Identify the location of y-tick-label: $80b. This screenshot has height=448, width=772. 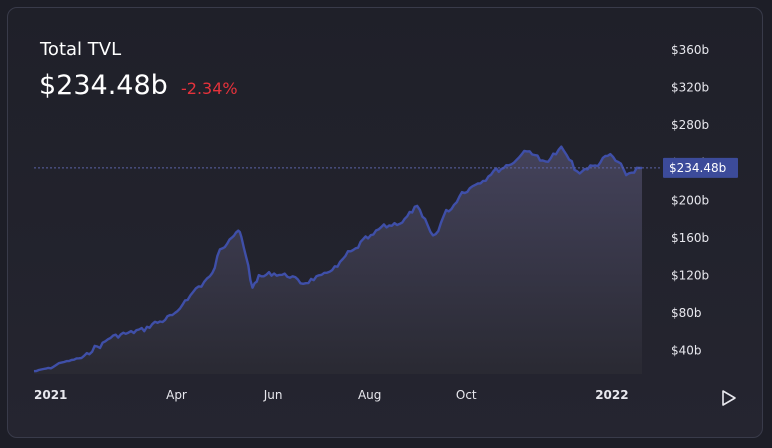
(686, 313).